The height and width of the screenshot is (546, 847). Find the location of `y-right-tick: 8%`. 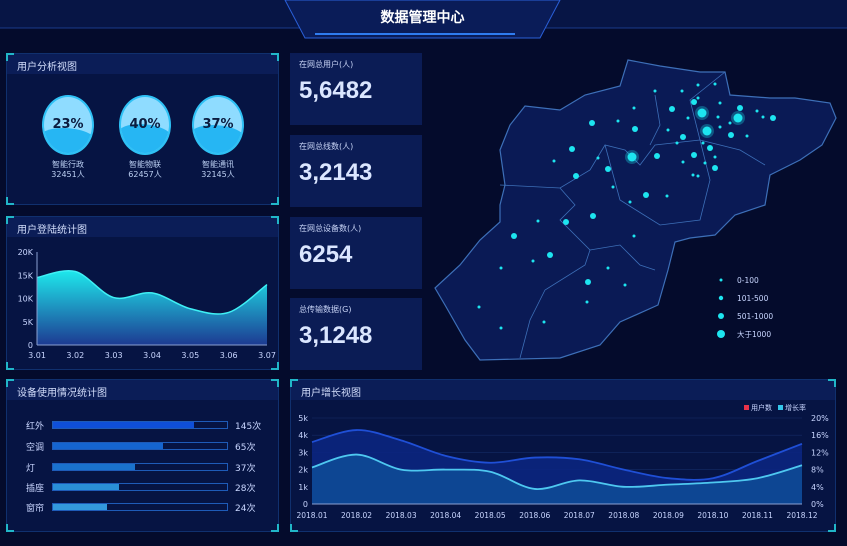

y-right-tick: 8% is located at coordinates (817, 470).